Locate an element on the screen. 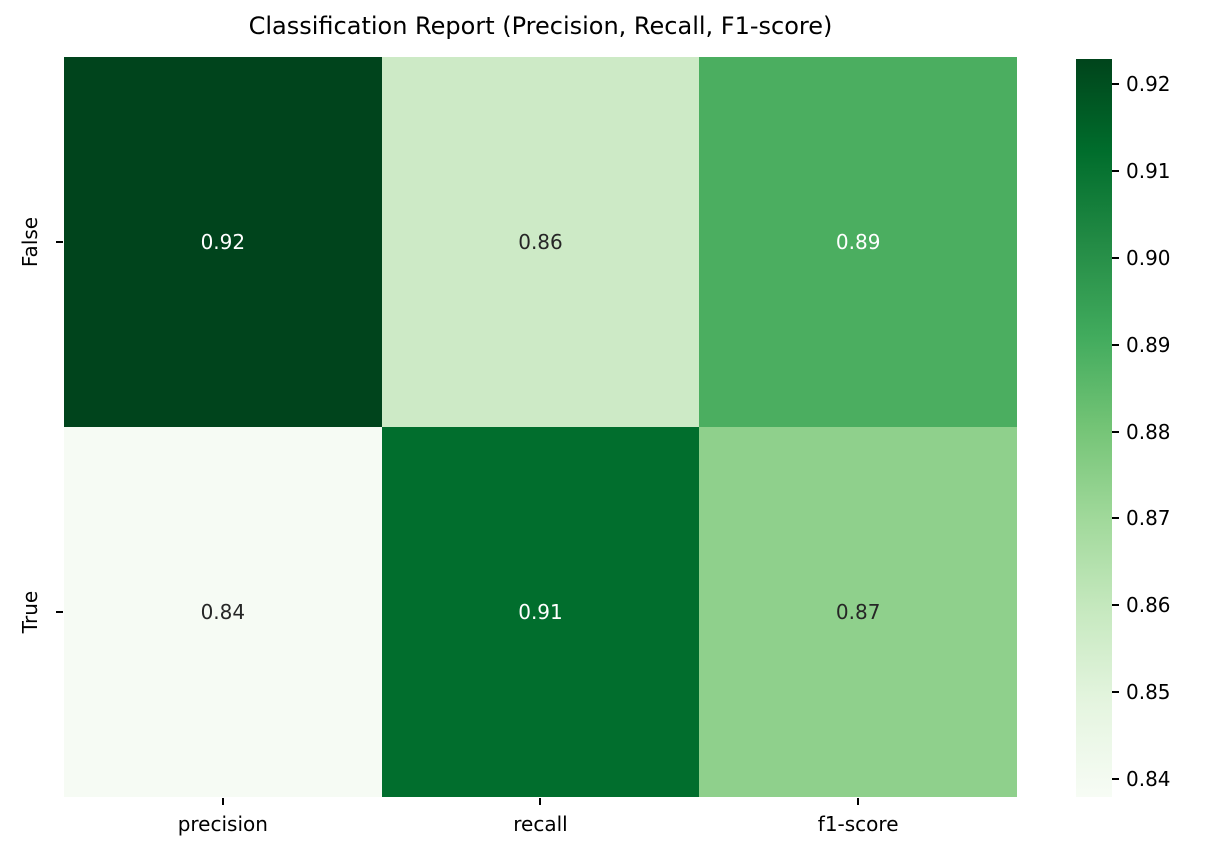 This screenshot has height=862, width=1210. colorbar-ticks: 0.92 0.91 0.90 0.89 0.88 0.87 0.86 0.85 is located at coordinates (1157, 428).